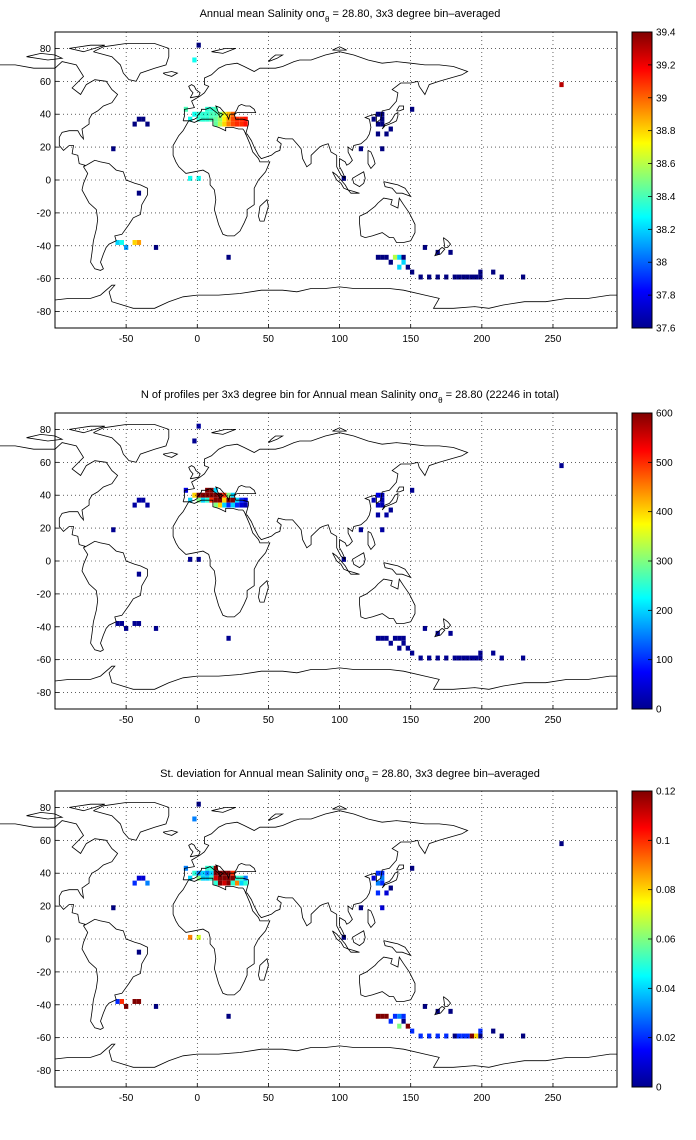 Image resolution: width=696 pixels, height=1140 pixels. I want to click on x-tick-label: 150, so click(410, 720).